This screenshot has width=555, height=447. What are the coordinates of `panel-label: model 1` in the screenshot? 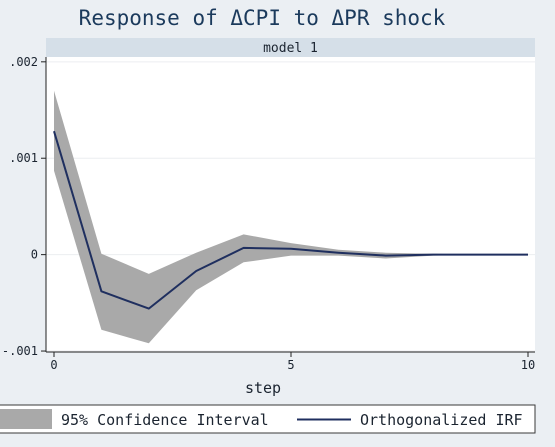 It's located at (290, 48).